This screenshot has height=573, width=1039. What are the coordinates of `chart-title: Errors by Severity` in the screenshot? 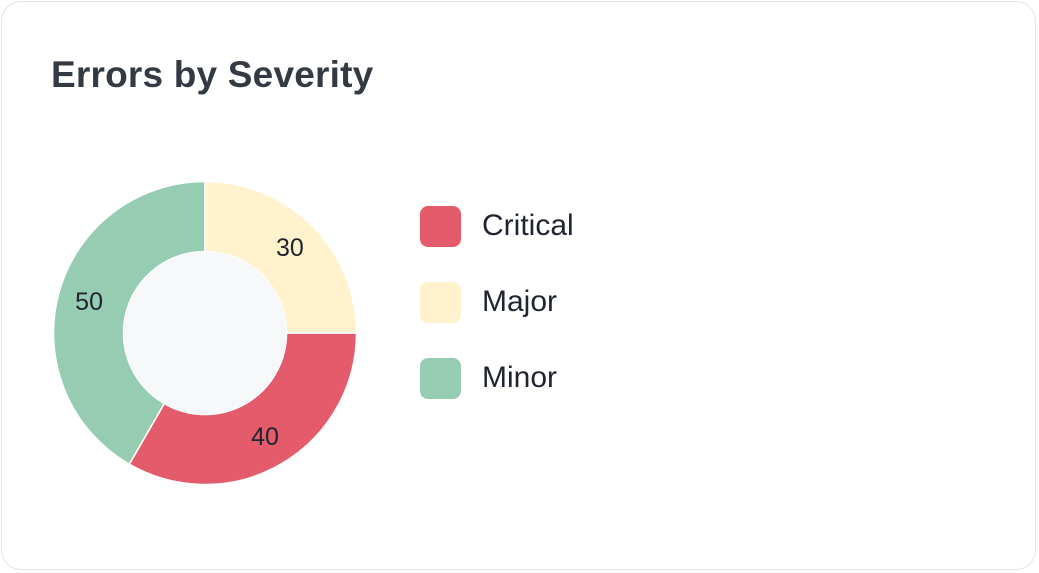 It's located at (212, 74).